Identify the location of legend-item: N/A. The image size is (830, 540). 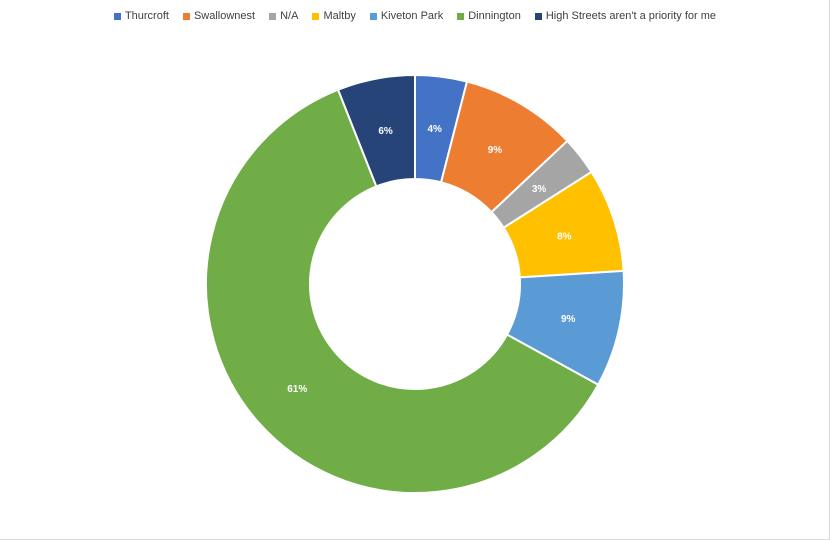
(283, 16).